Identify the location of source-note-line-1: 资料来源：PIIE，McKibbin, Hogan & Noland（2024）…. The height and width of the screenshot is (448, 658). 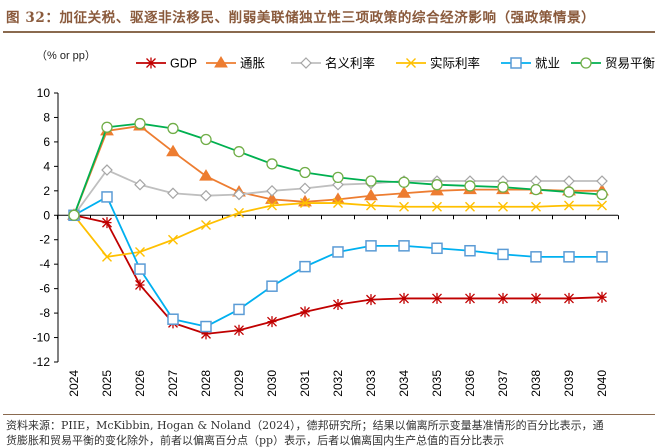
(305, 425).